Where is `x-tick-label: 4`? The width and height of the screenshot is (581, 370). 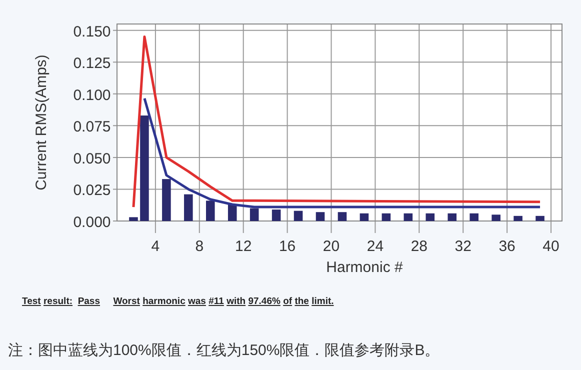 x-tick-label: 4 is located at coordinates (155, 246).